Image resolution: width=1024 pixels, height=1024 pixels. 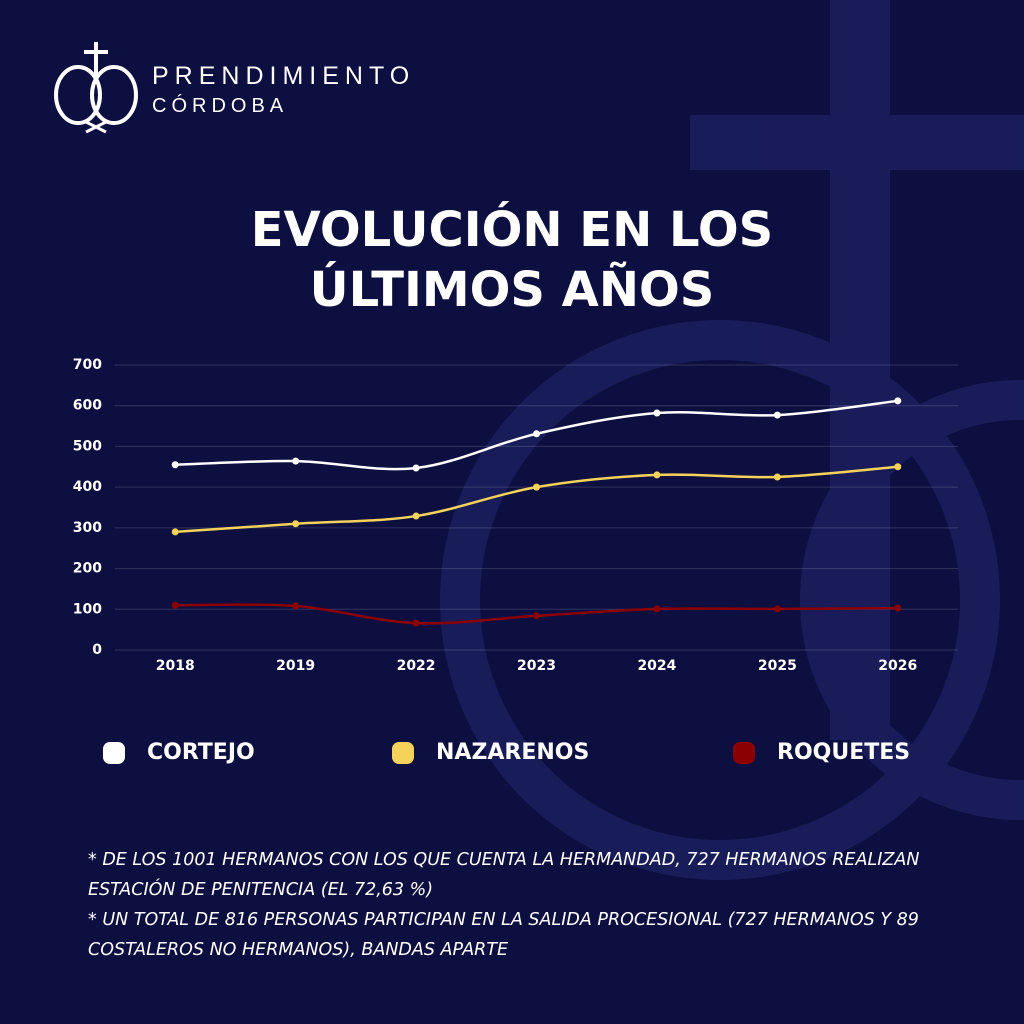 I want to click on x-tick-label: 2026, so click(x=897, y=666).